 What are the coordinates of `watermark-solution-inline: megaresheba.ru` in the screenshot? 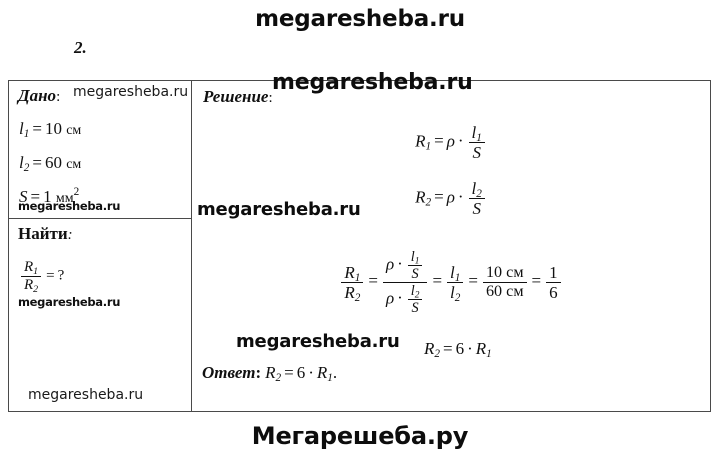 It's located at (372, 82).